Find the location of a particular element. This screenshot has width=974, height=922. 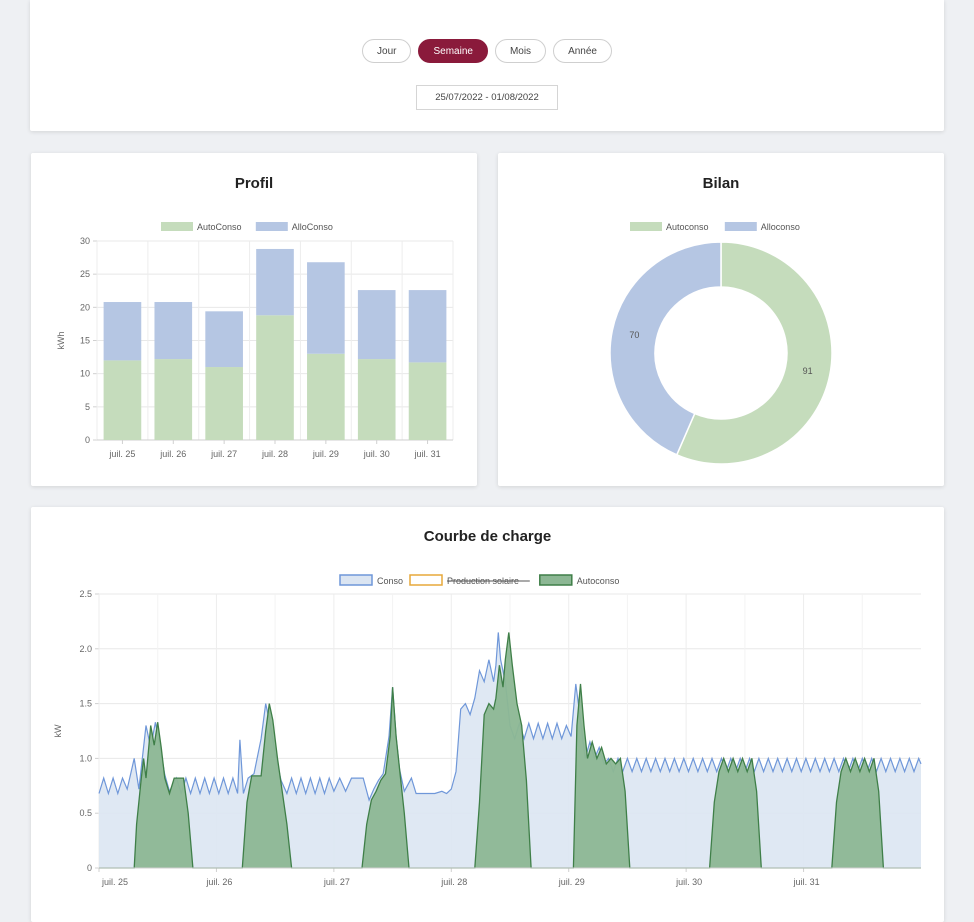

profil-xtick-label: juil. 31 is located at coordinates (427, 454).